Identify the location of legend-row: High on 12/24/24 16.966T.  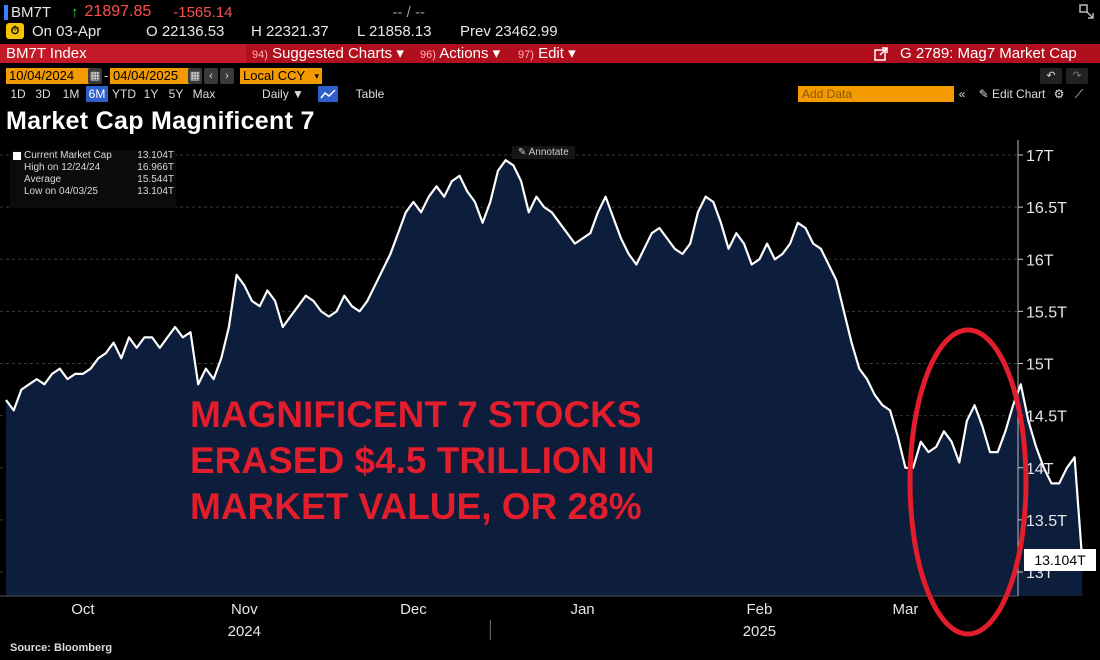
(93, 168).